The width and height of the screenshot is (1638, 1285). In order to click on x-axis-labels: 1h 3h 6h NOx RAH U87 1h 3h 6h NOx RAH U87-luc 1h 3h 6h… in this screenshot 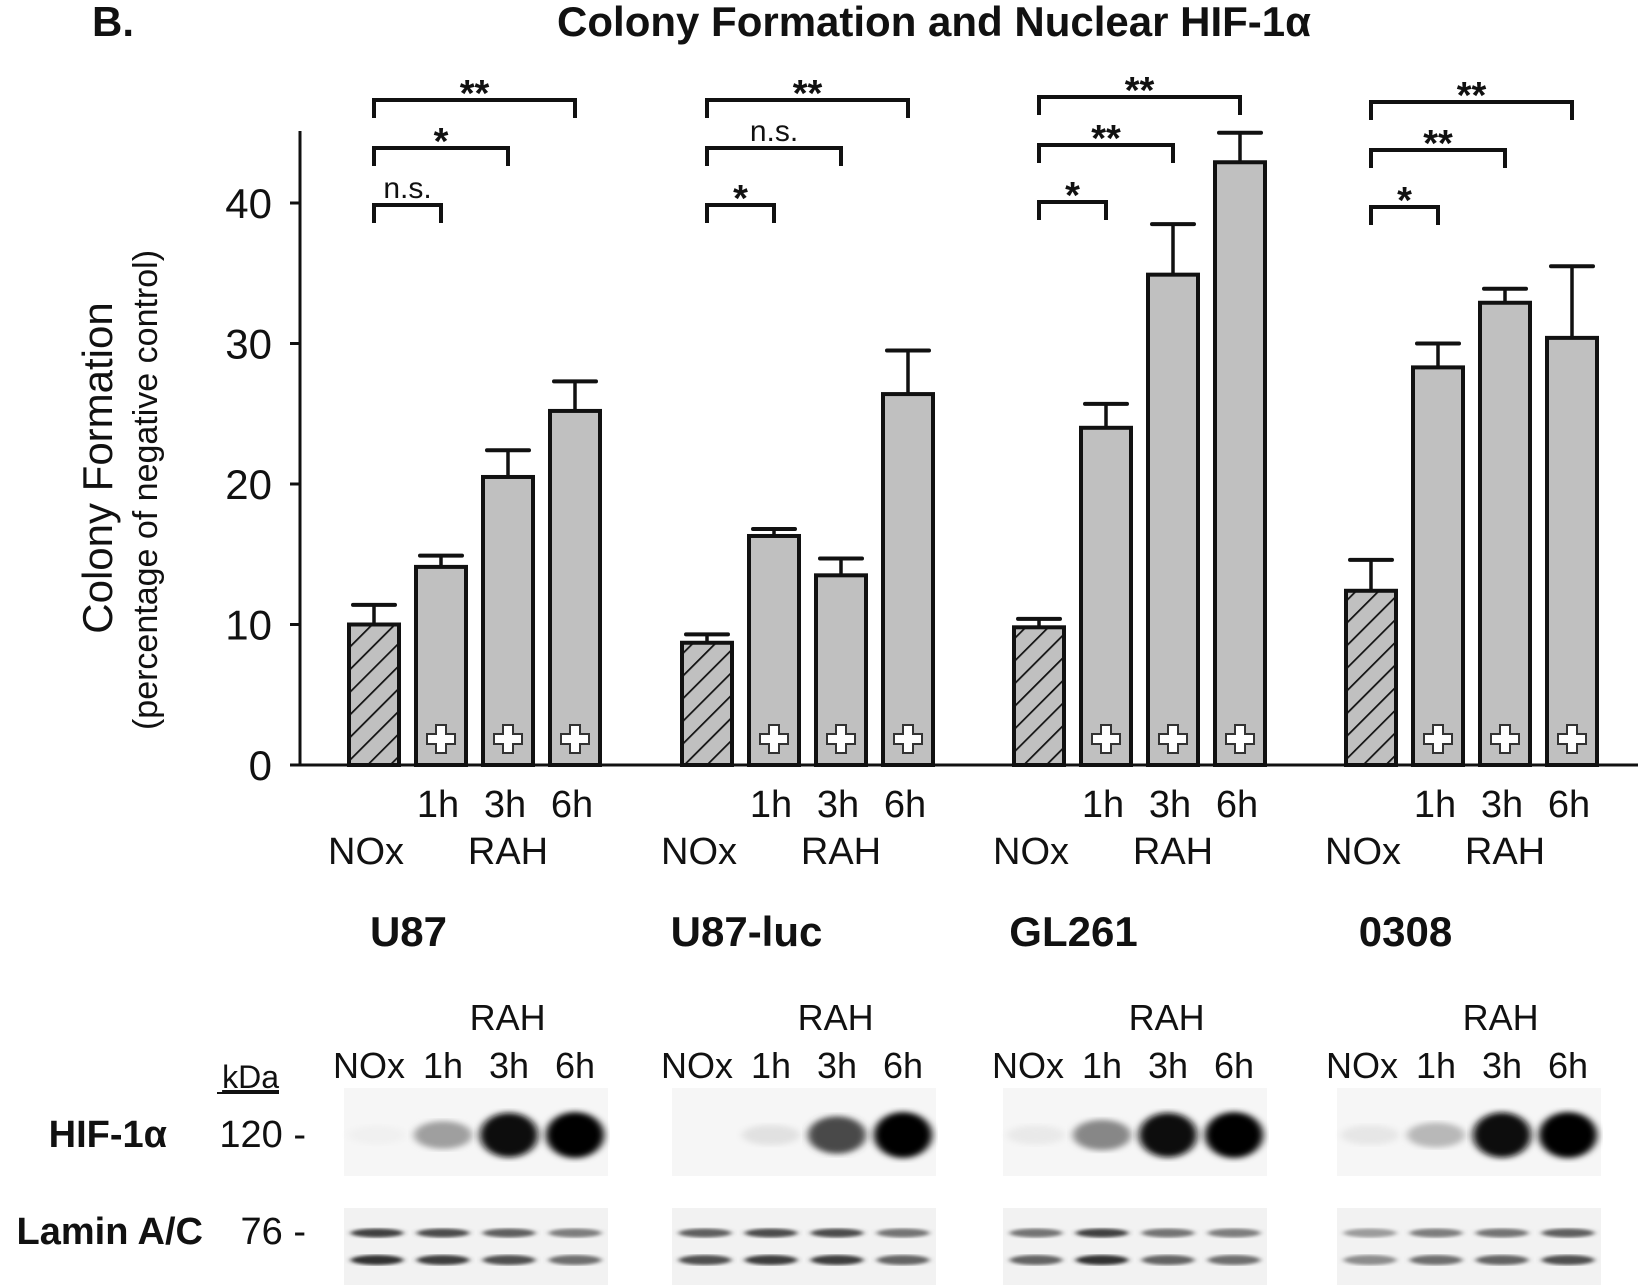, I will do `click(959, 869)`.